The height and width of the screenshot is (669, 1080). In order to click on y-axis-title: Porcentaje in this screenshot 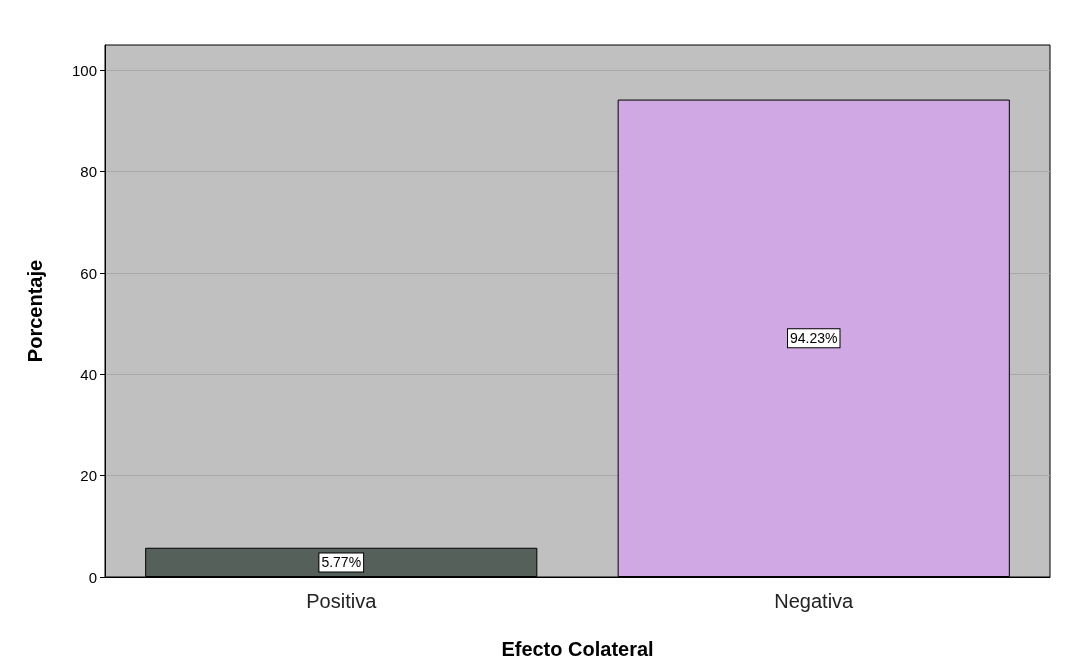, I will do `click(35, 311)`.